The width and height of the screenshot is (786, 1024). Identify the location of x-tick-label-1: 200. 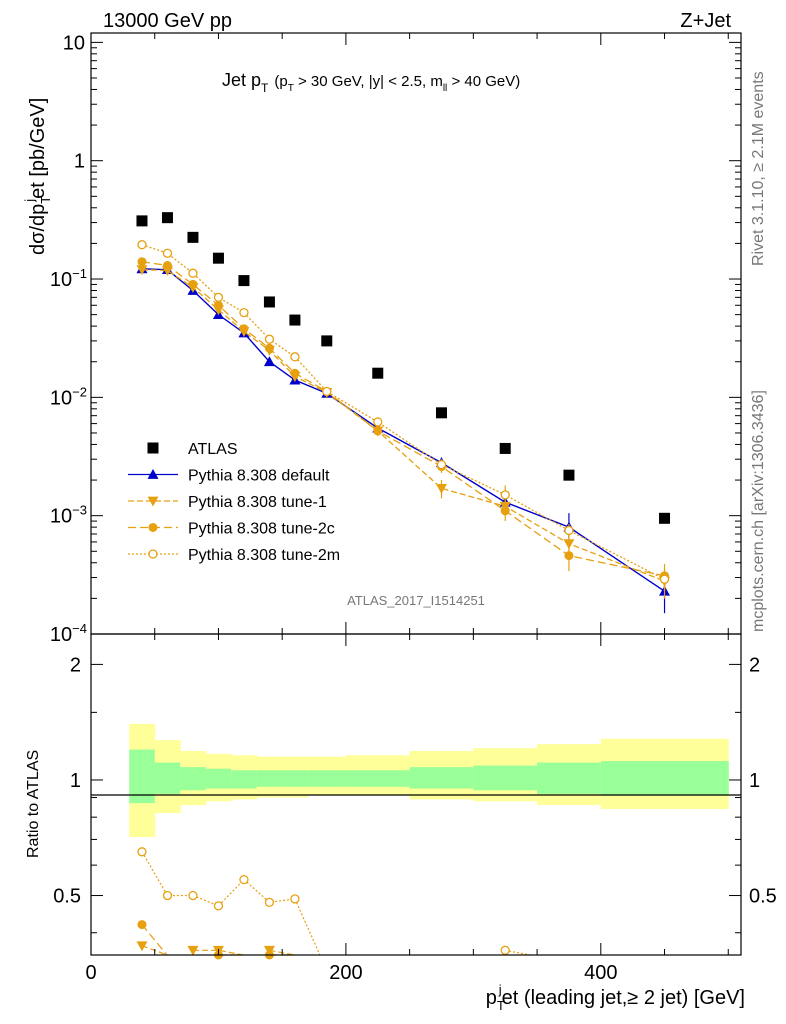
(345, 973).